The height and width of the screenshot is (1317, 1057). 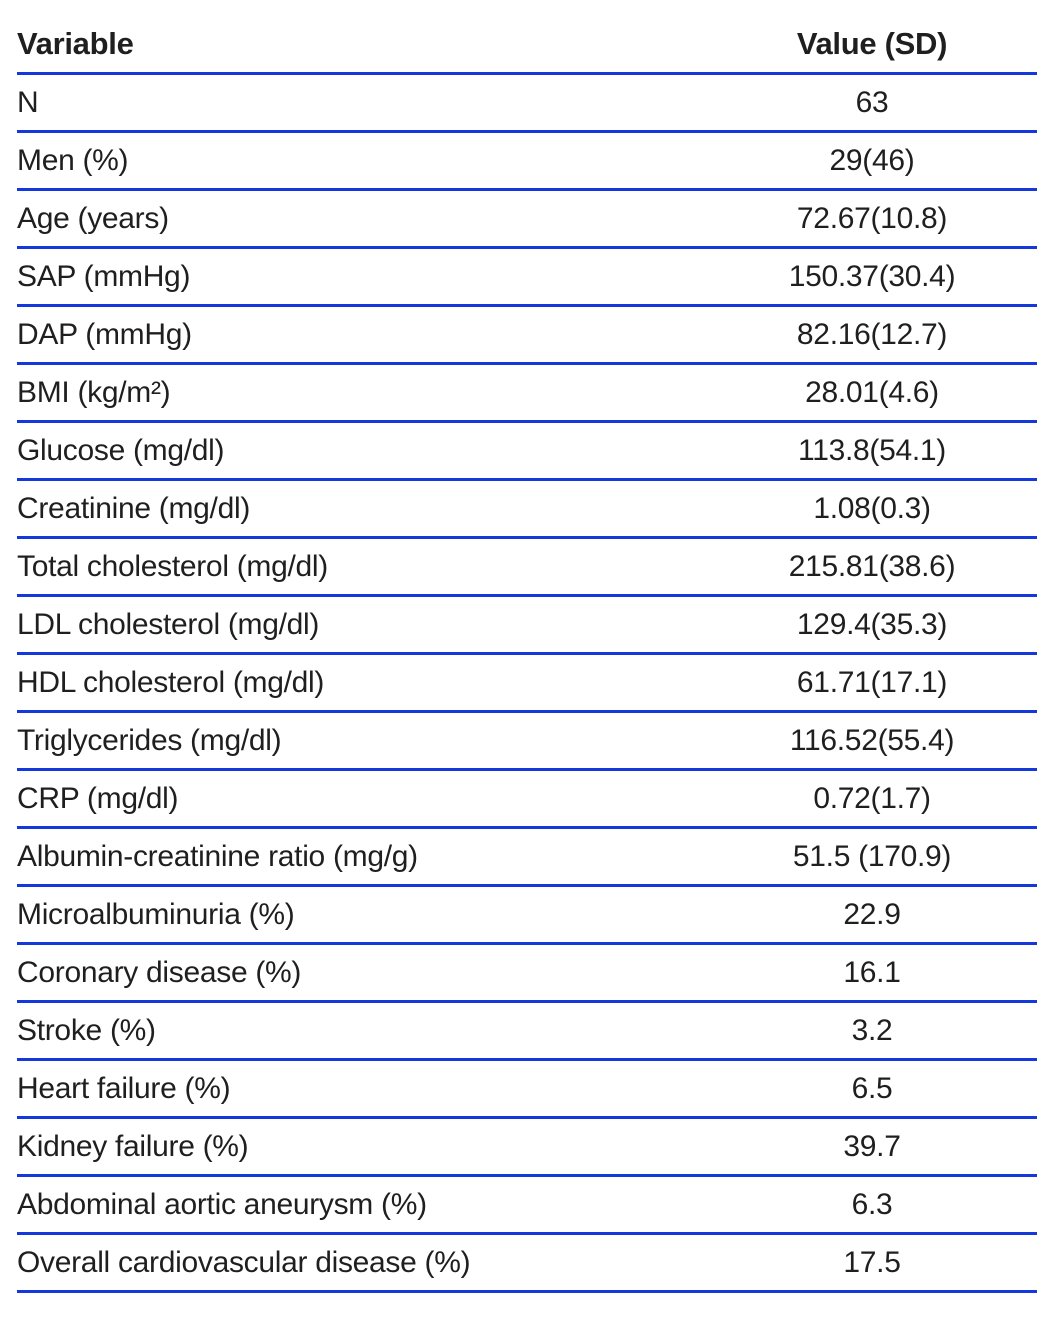 What do you see at coordinates (362, 393) in the screenshot?
I see `variable-cell: BMI (kg/m²)` at bounding box center [362, 393].